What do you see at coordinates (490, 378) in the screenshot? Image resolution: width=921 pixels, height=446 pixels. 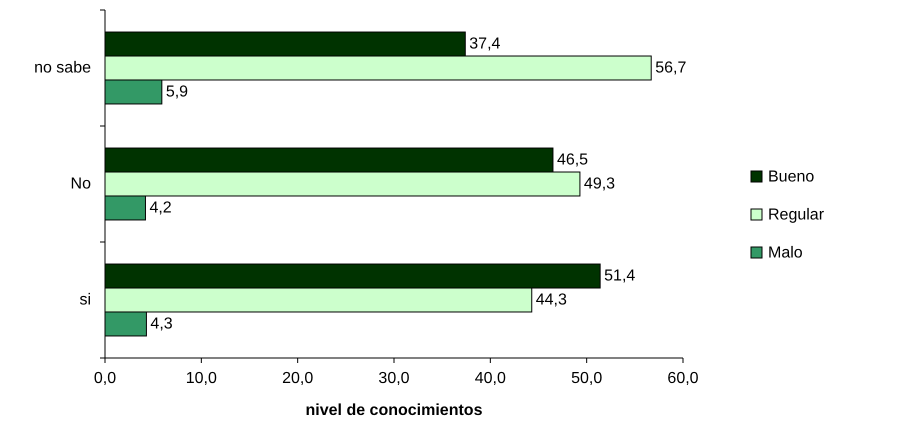 I see `x-tick-label: 40,0` at bounding box center [490, 378].